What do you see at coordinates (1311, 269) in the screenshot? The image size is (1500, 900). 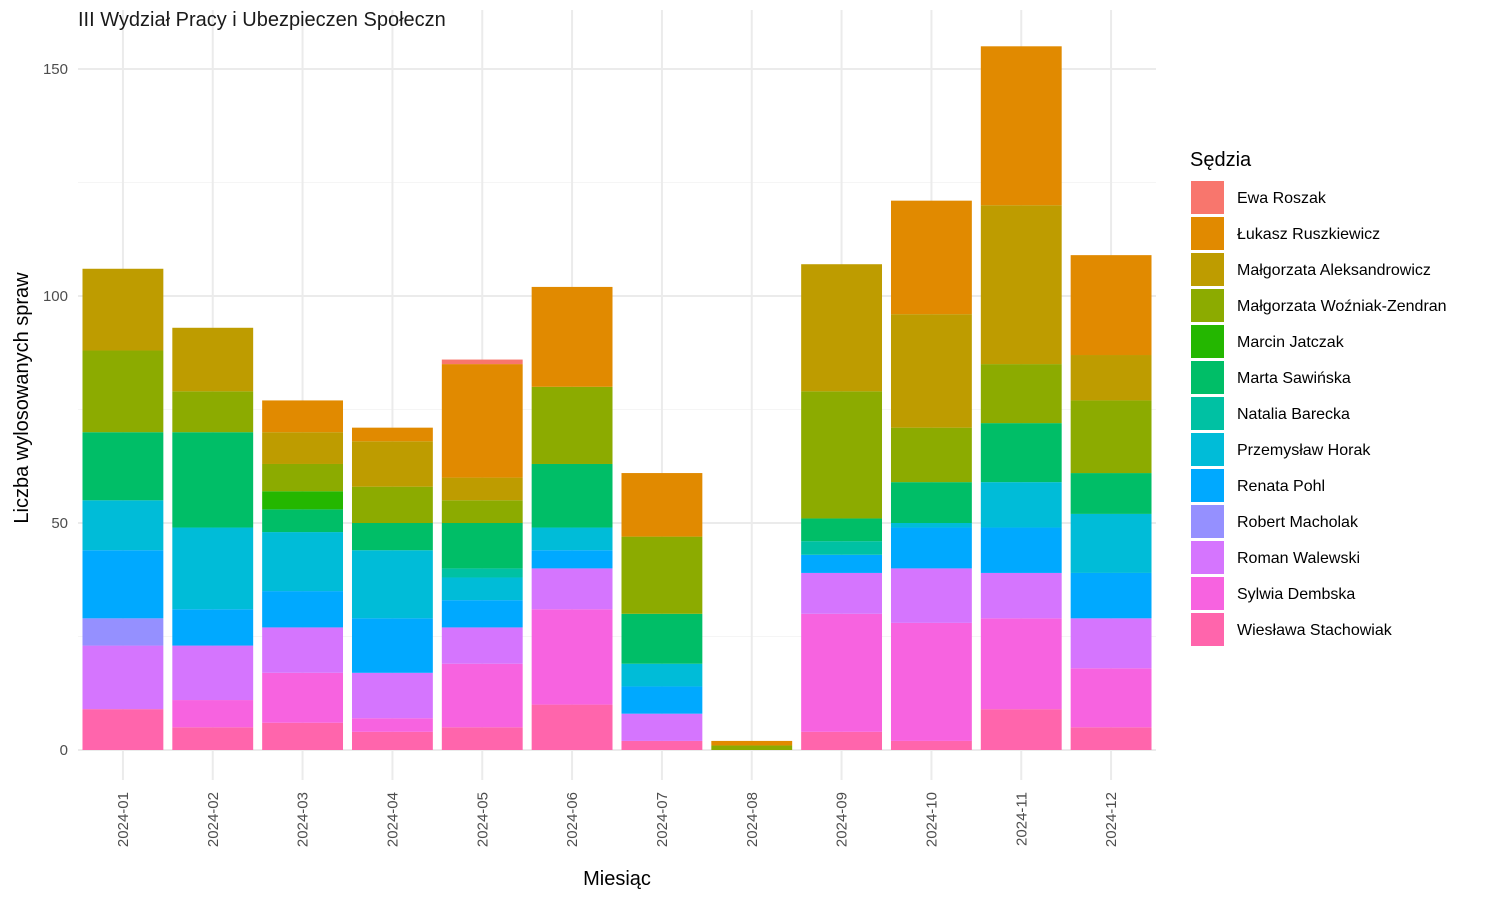 I see `legend-item: Małgorzata Aleksandrowicz` at bounding box center [1311, 269].